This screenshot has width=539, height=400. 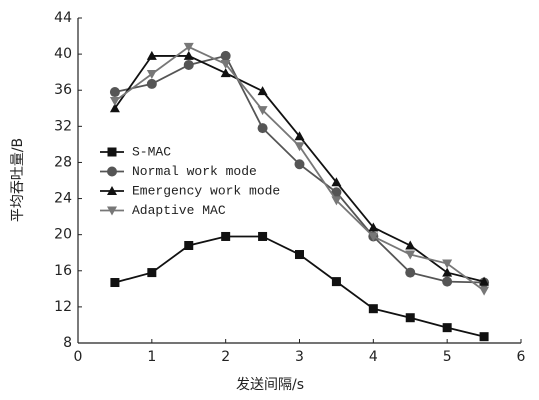 What do you see at coordinates (447, 357) in the screenshot?
I see `x-tick-label: 5` at bounding box center [447, 357].